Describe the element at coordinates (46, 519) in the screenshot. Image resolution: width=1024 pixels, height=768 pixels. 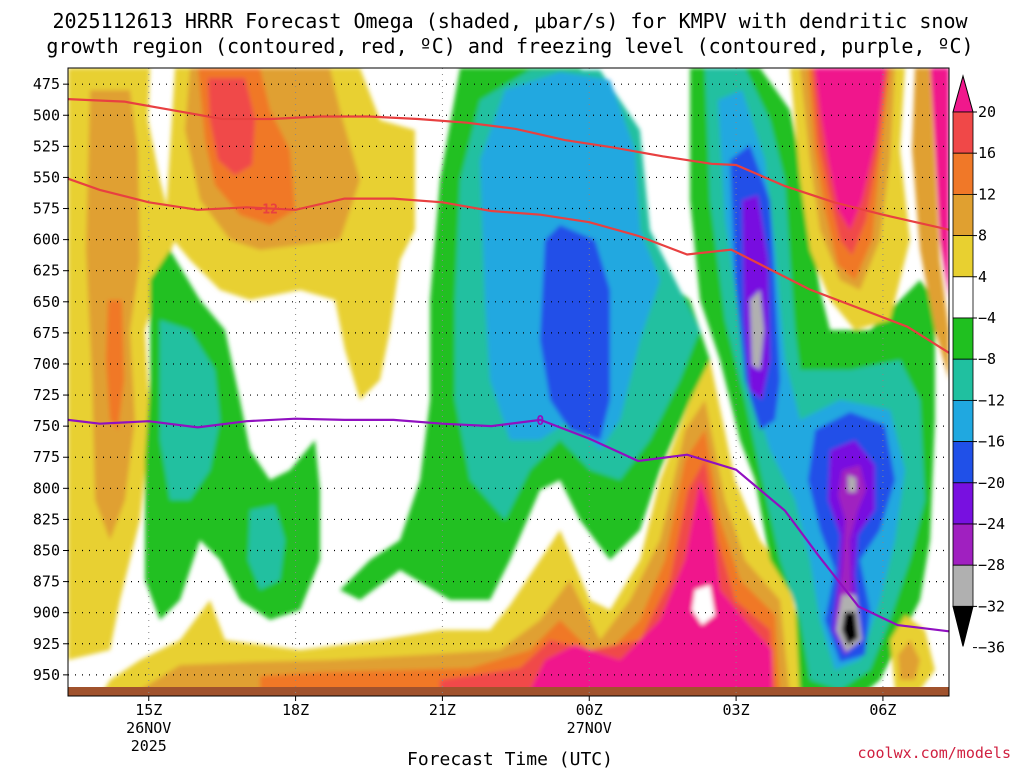
I see `y-tick-label: 825` at that location.